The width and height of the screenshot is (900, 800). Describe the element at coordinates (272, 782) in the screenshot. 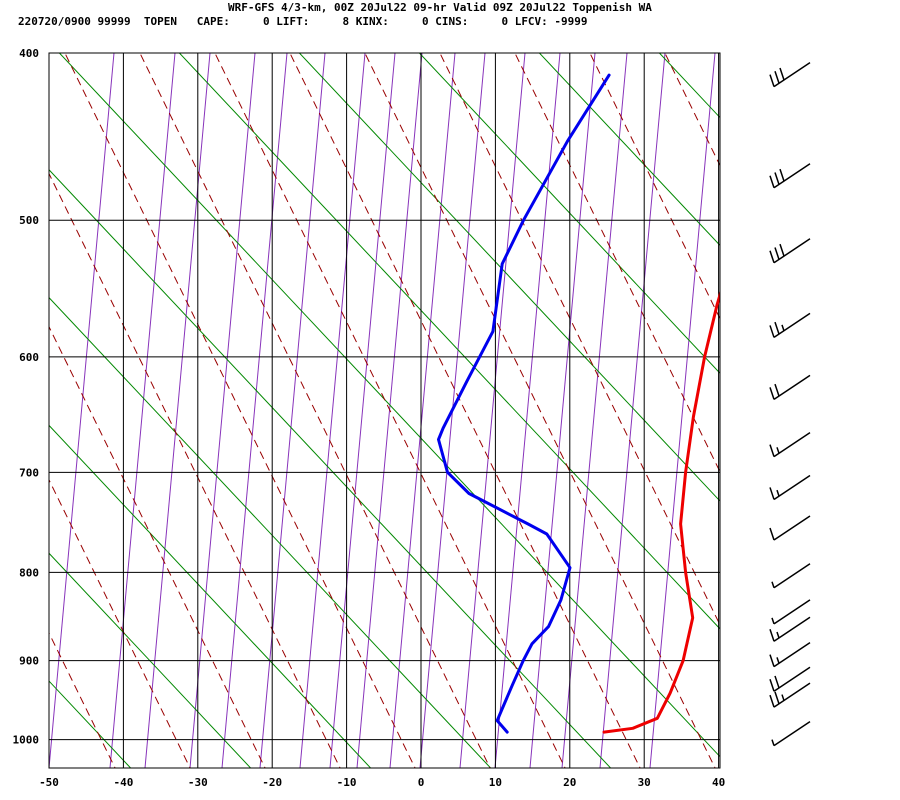

I see `x-tick-label: -20` at that location.